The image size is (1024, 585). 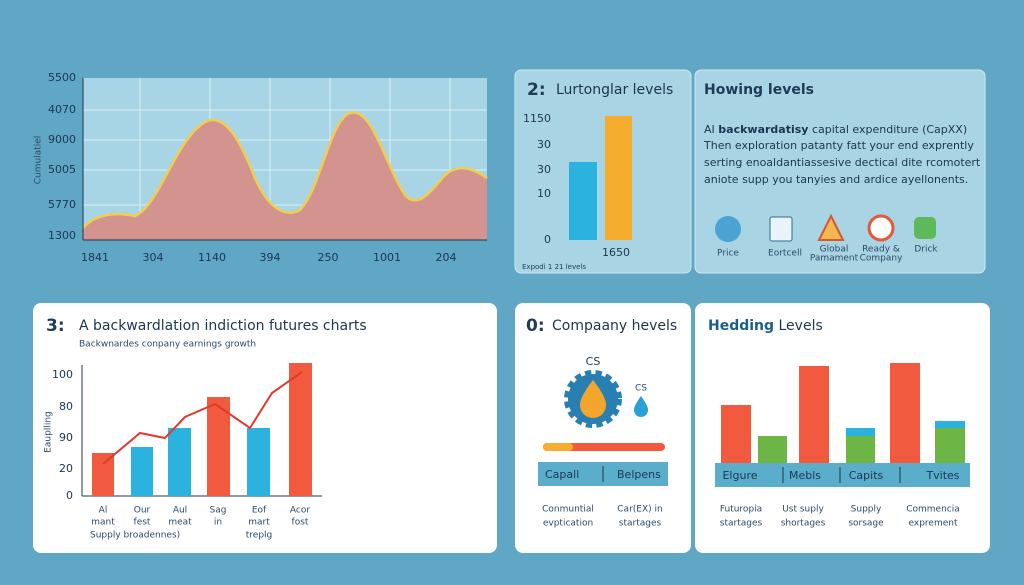 What do you see at coordinates (537, 118) in the screenshot?
I see `y-tick-label: 1150` at bounding box center [537, 118].